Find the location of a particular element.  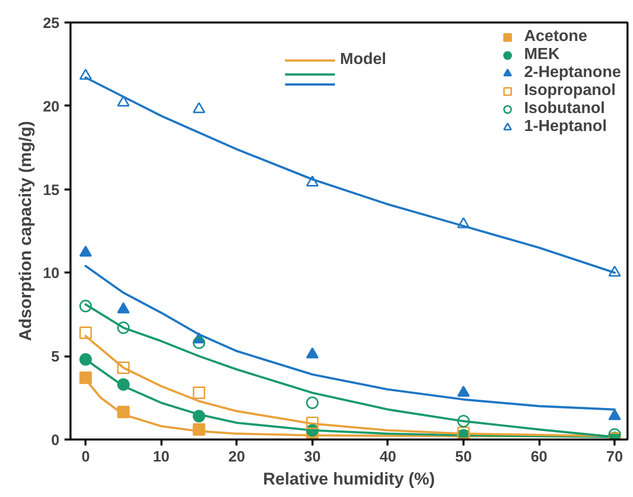

x-tick-label: 20 is located at coordinates (237, 457).